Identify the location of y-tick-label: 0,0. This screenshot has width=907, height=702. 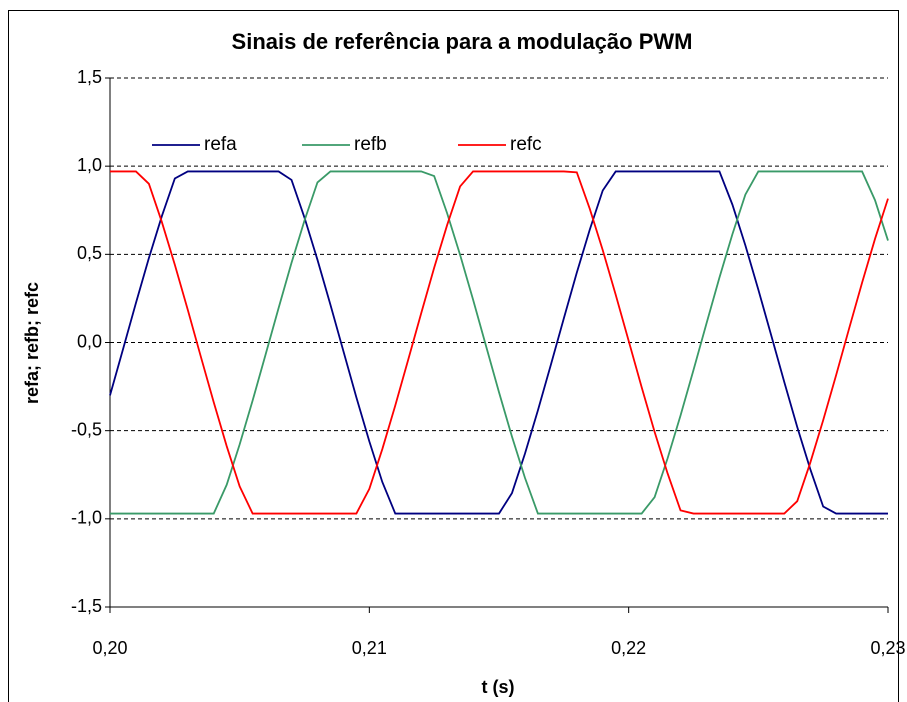
(89, 341).